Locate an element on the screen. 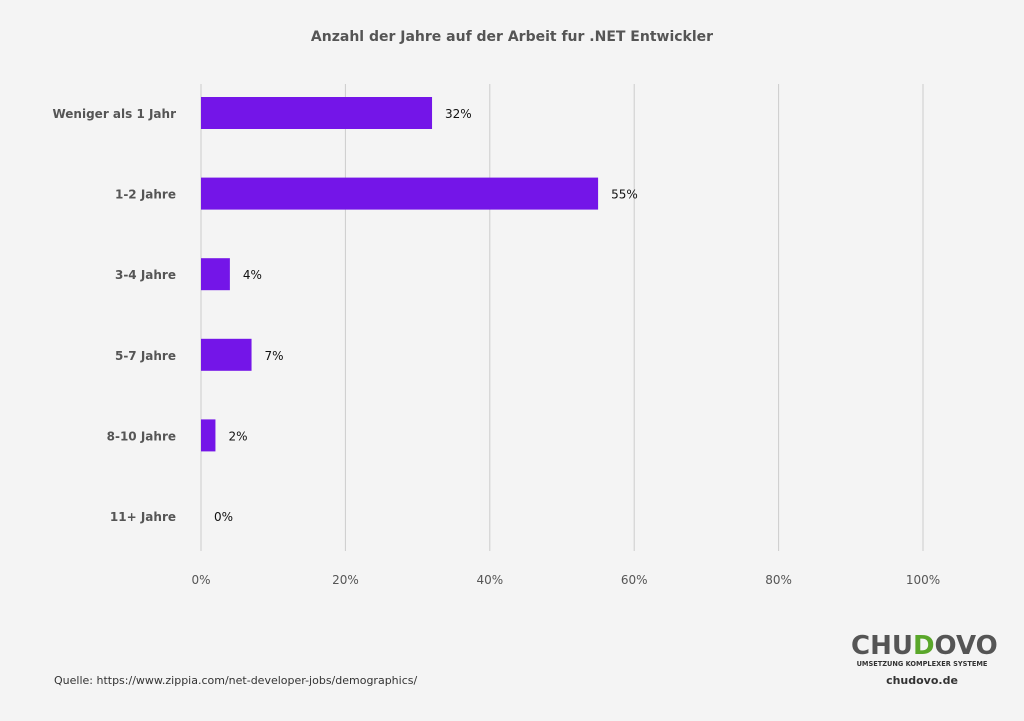 This screenshot has height=721, width=1024. category-label: Weniger als 1 Jahr is located at coordinates (114, 114).